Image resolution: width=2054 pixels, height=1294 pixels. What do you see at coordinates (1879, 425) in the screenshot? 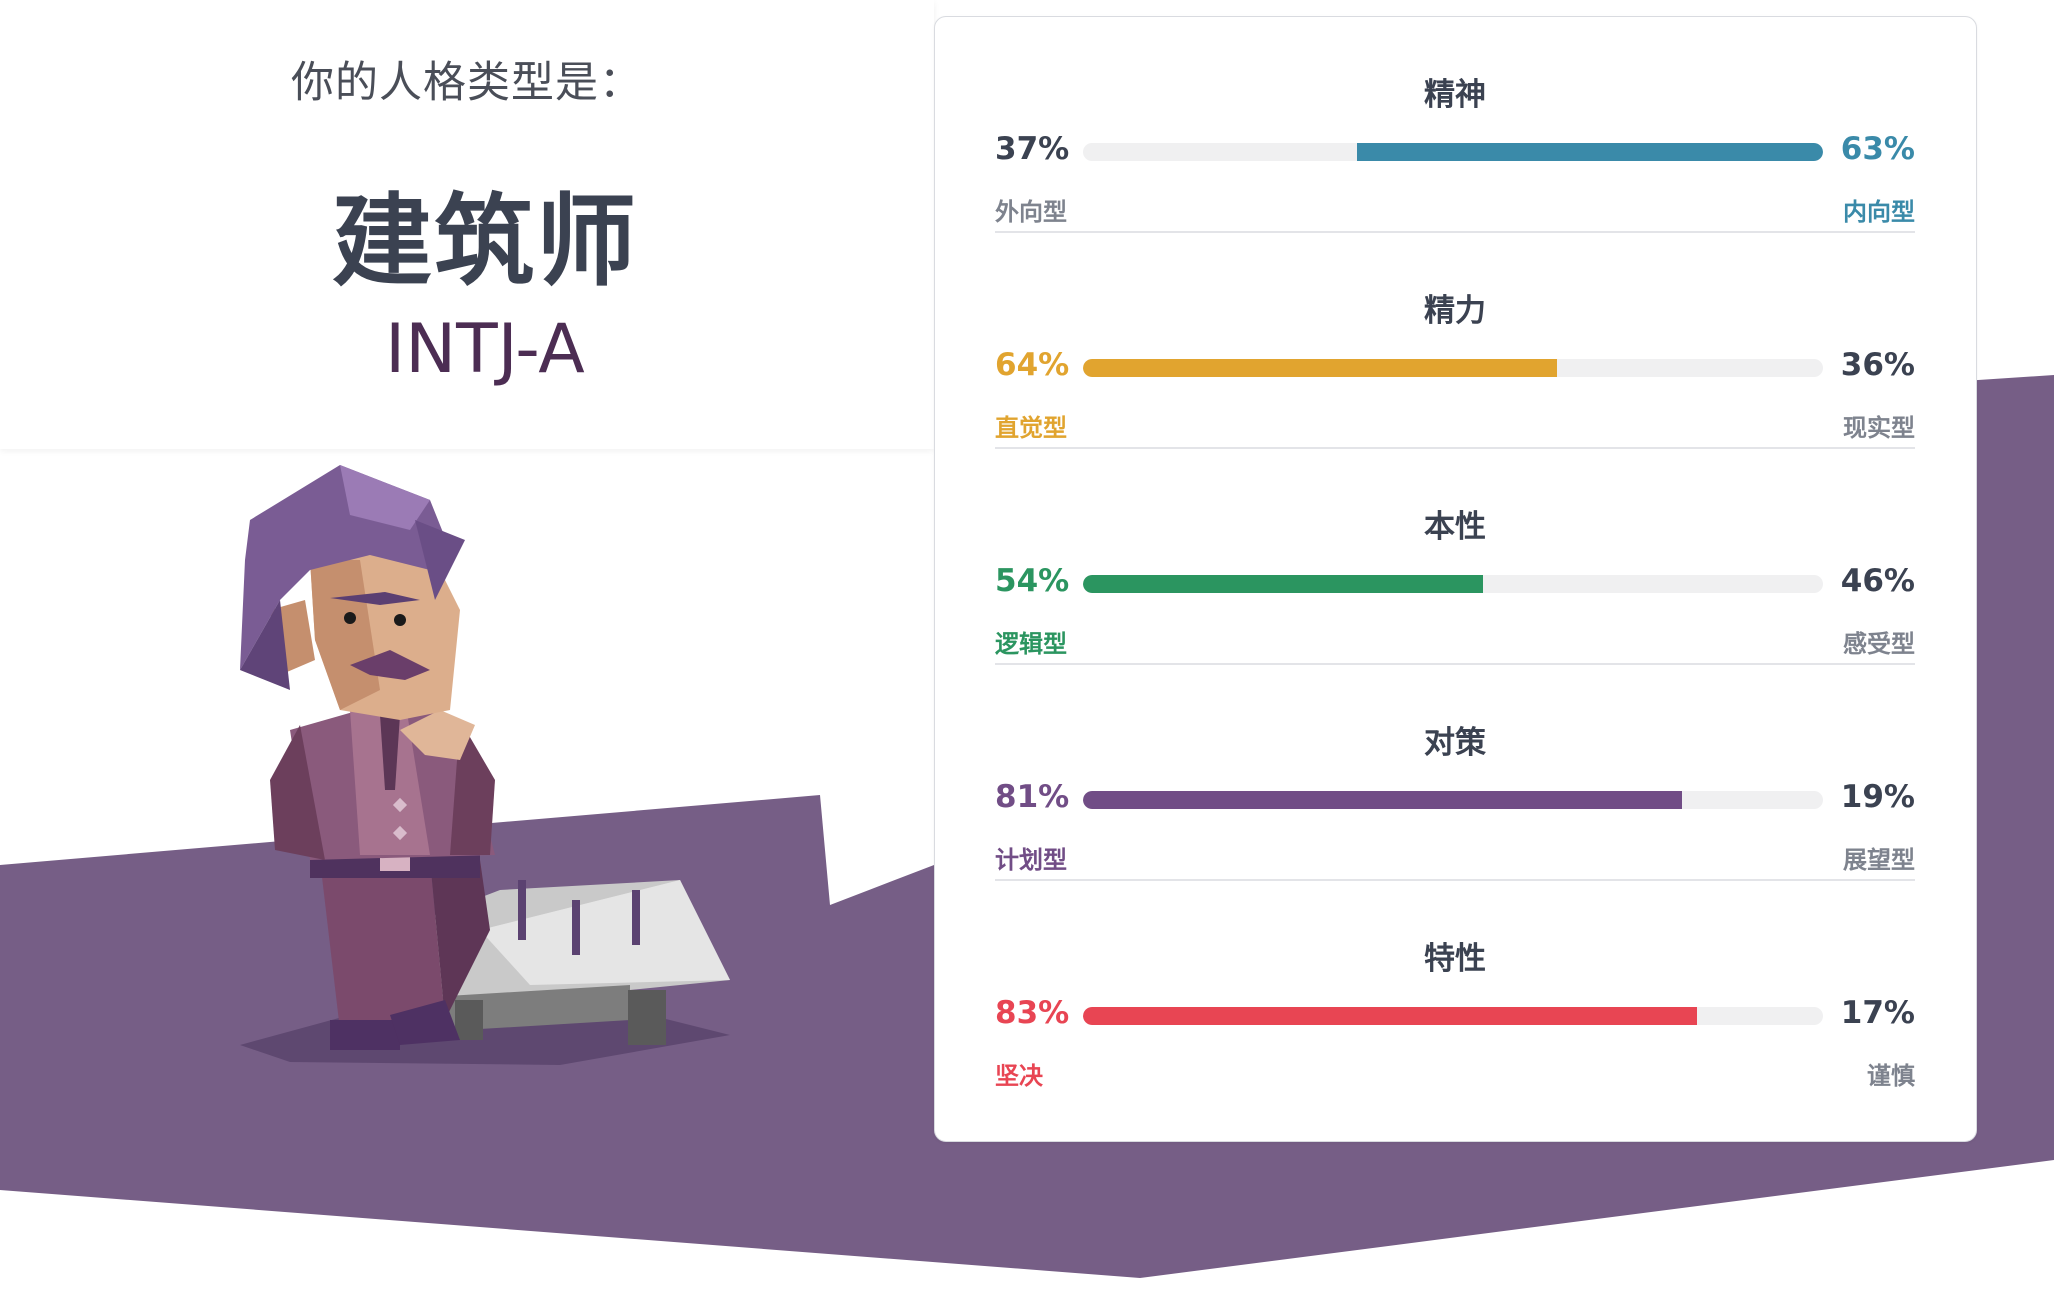
I see `trait-right-label: 现实型` at bounding box center [1879, 425].